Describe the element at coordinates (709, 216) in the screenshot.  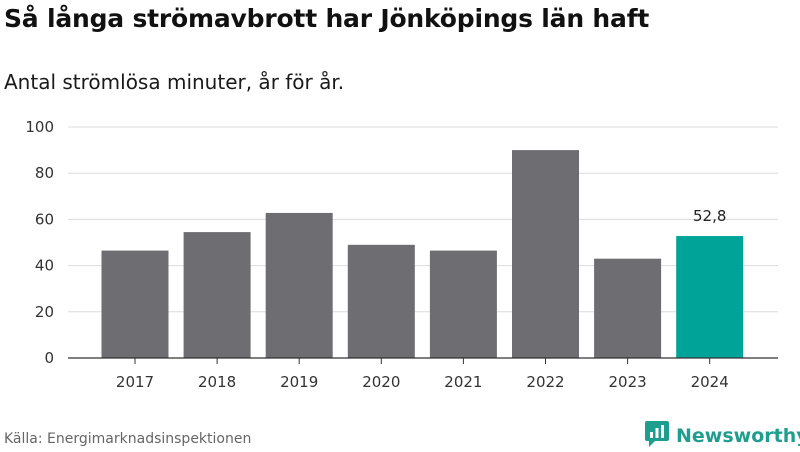
I see `bar-data-label: 52,8` at that location.